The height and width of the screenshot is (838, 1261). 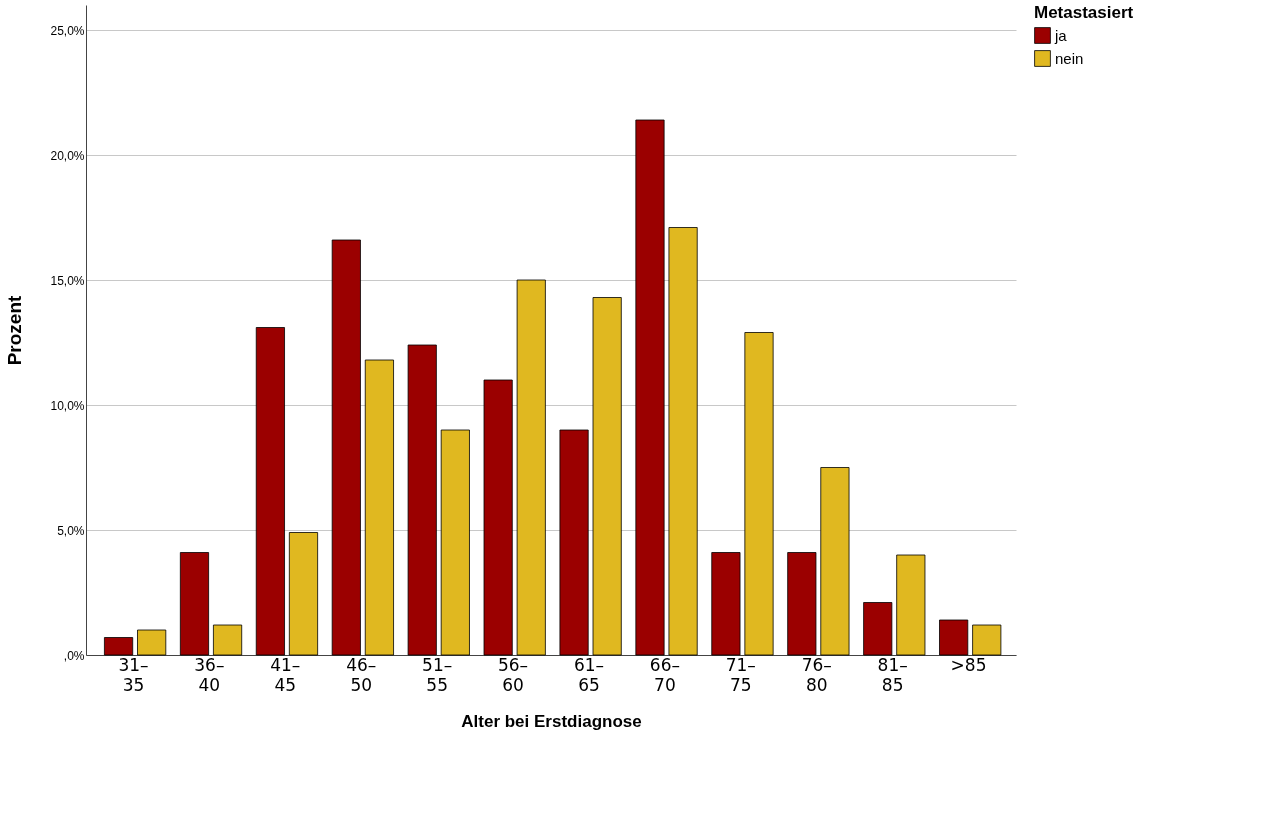 I want to click on x-tick-label: 76–80, so click(x=816, y=674).